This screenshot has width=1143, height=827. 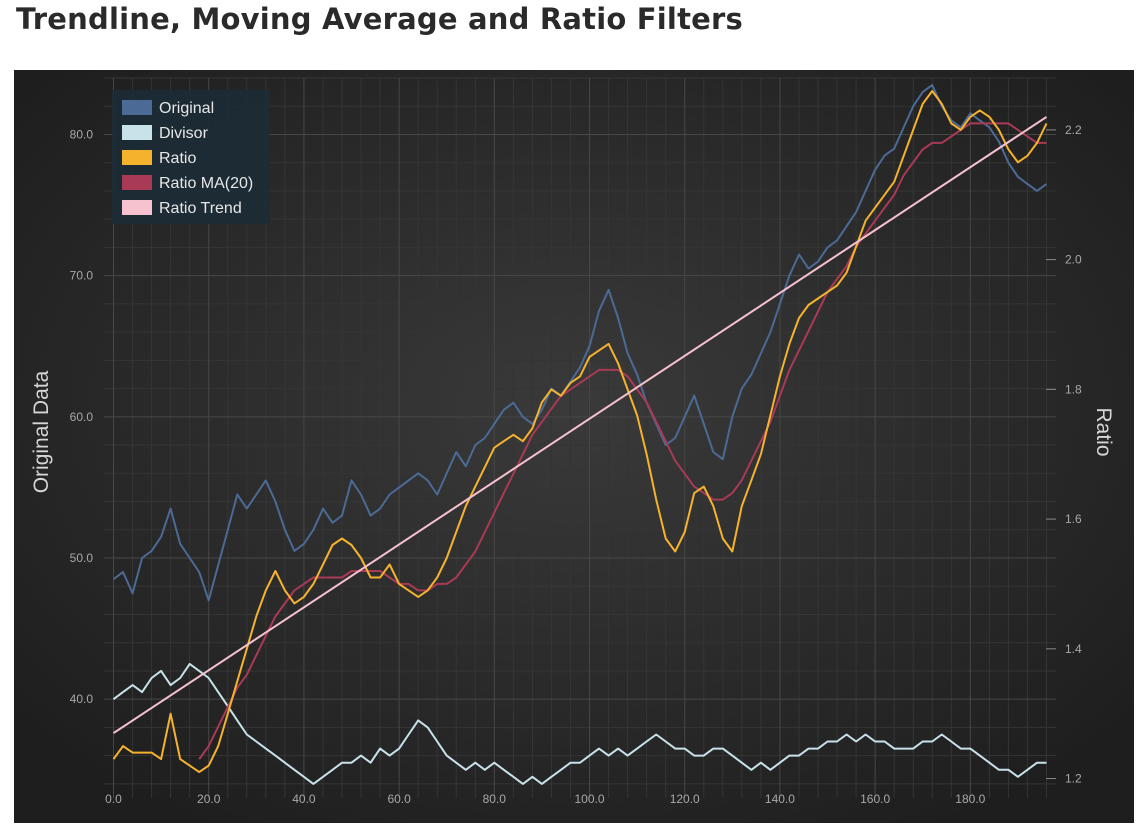 I want to click on legend-label-ratio: Ratio, so click(x=177, y=158).